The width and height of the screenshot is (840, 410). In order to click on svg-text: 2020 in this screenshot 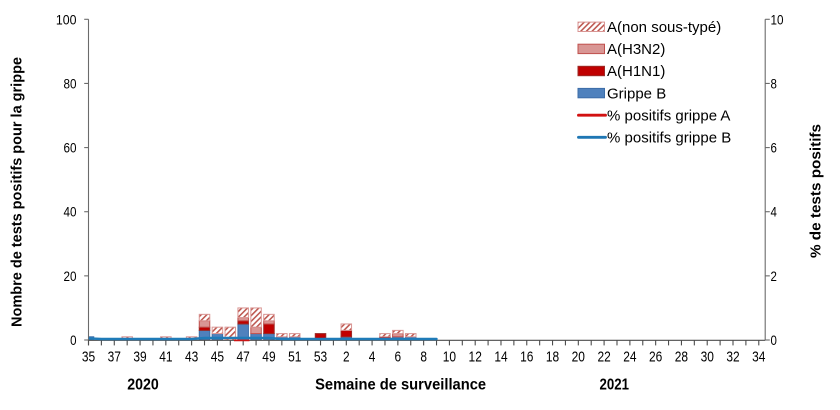, I will do `click(143, 385)`.